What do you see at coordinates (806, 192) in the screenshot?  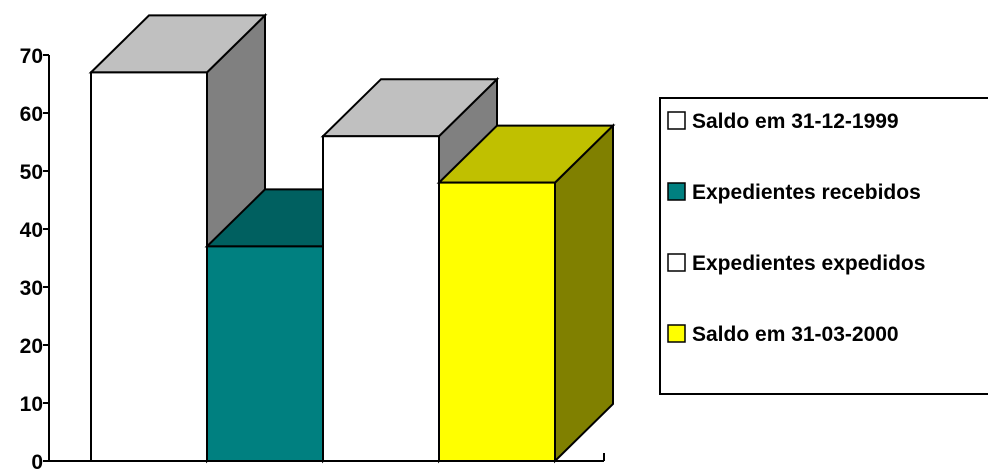 I see `legend-label: Expedientes recebidos` at bounding box center [806, 192].